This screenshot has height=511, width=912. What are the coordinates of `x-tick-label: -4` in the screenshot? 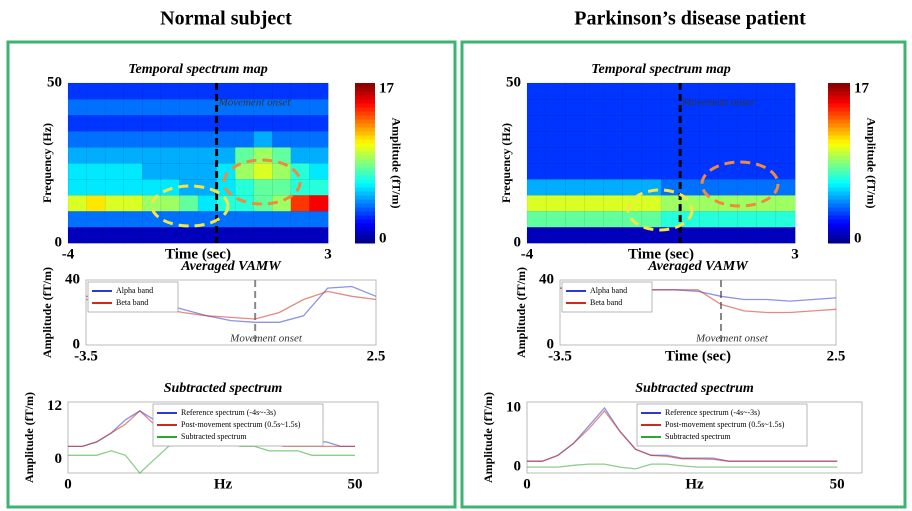 It's located at (68, 254).